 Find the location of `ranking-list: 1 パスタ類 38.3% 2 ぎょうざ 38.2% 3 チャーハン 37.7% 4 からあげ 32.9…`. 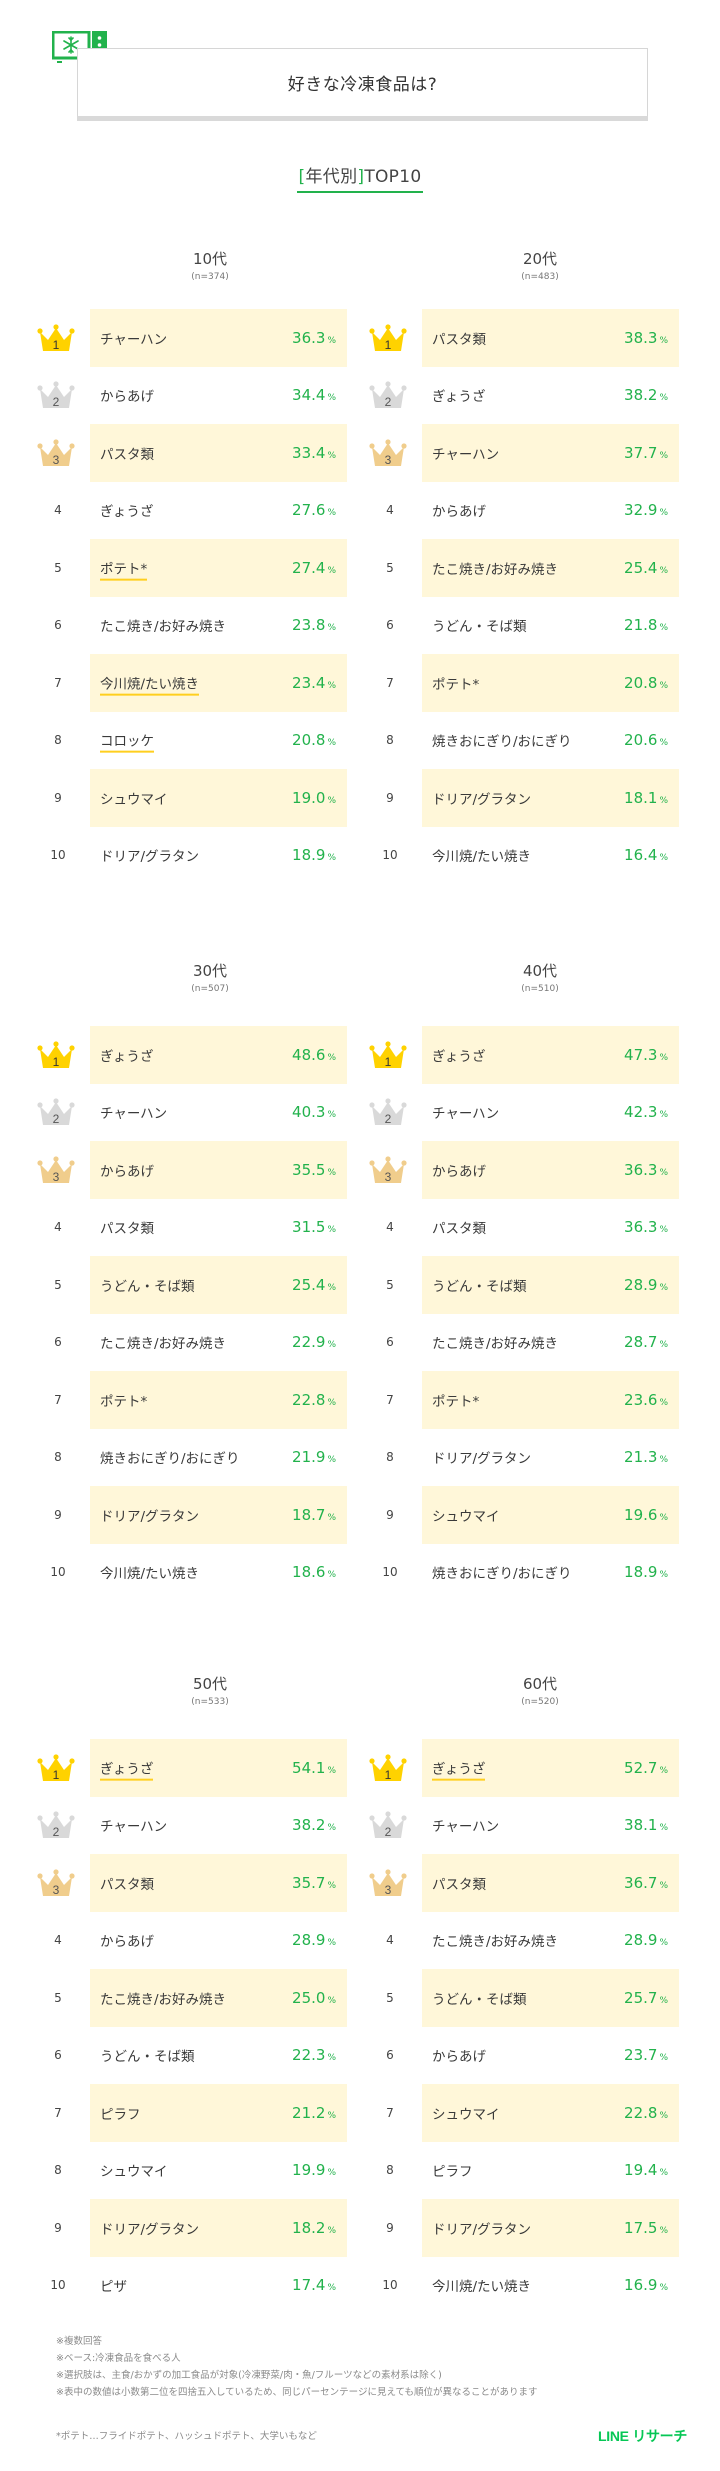

ranking-list: 1 パスタ類 38.3% 2 ぎょうざ 38.2% 3 チャーハン 37.7% 4 からあげ 32.9… is located at coordinates (540, 596).